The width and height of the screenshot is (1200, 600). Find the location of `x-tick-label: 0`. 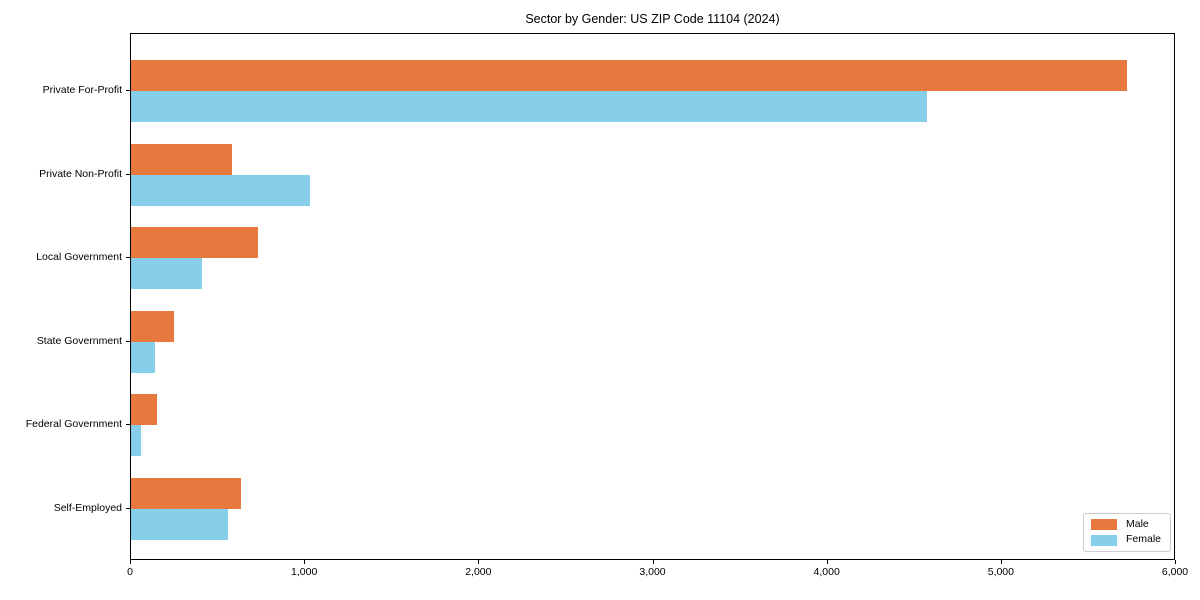

x-tick-label: 0 is located at coordinates (130, 572).